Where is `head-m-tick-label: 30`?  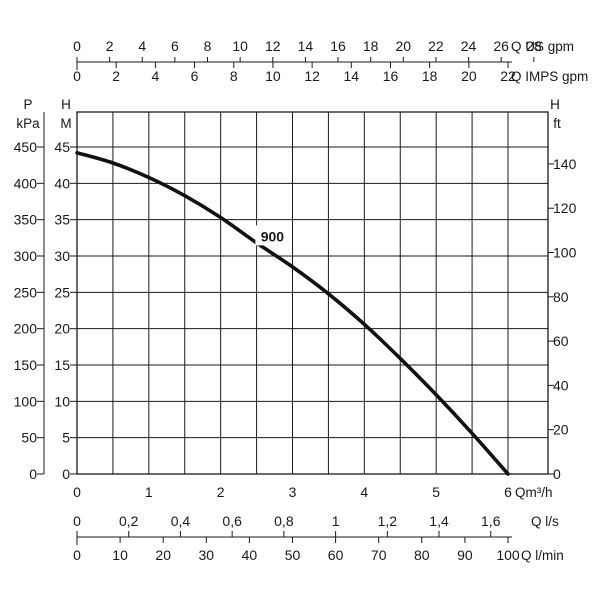 head-m-tick-label: 30 is located at coordinates (62, 256).